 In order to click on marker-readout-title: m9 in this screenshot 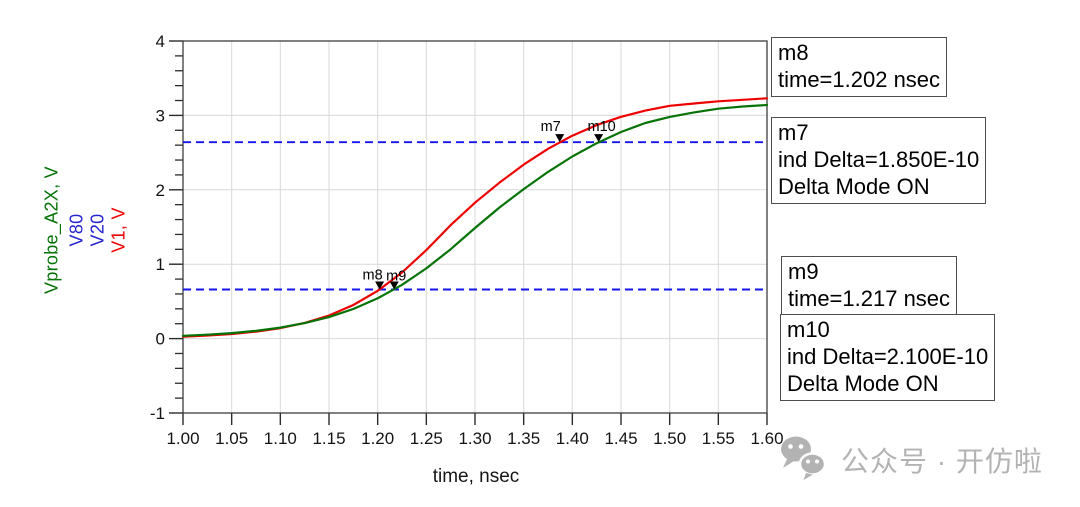, I will do `click(803, 271)`.